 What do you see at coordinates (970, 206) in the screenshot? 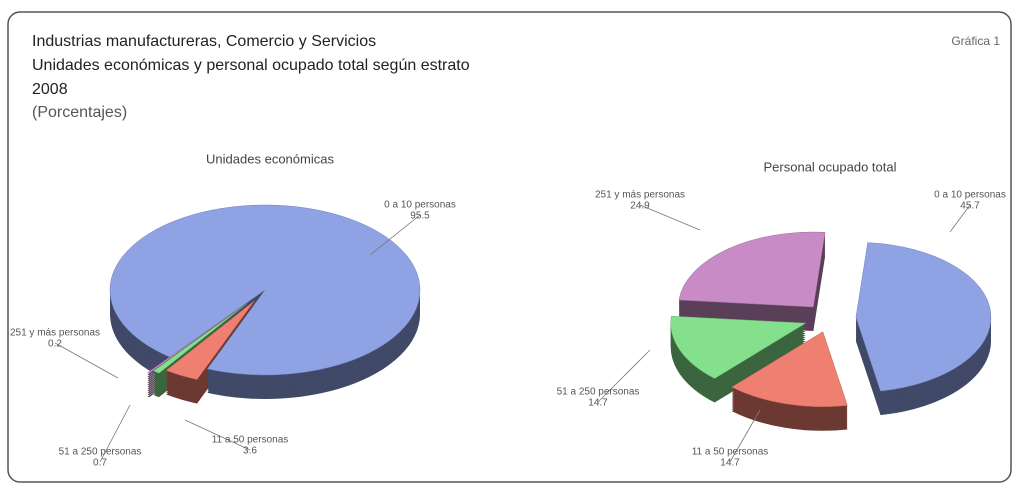
I see `value-label: 45.7` at bounding box center [970, 206].